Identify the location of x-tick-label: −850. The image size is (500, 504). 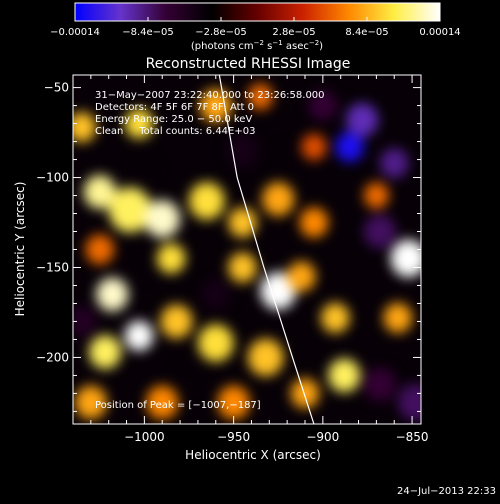
(412, 437).